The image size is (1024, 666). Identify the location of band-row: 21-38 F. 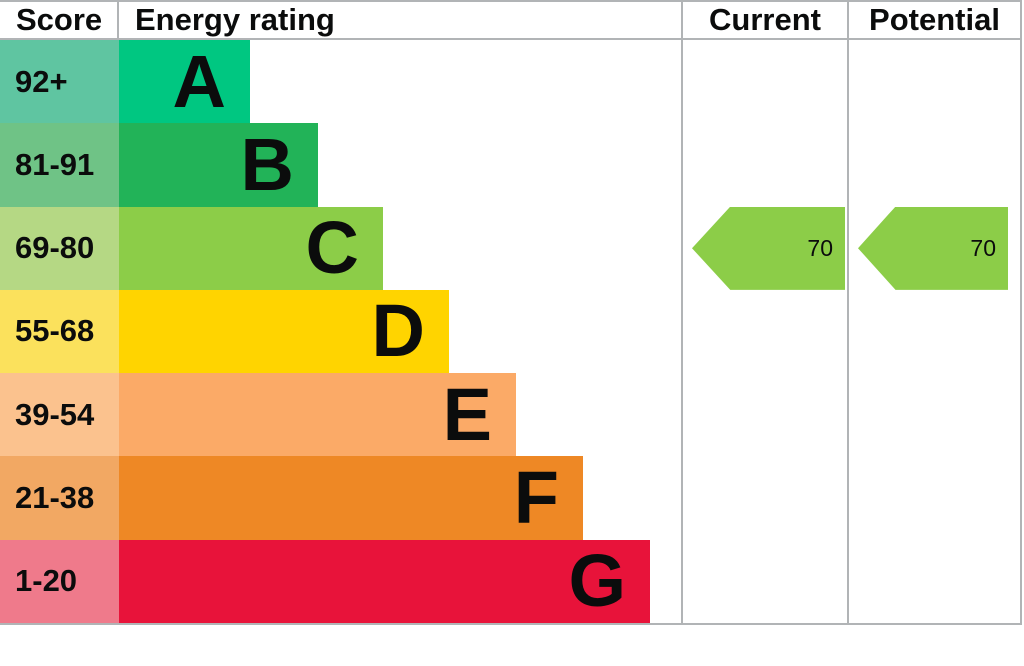
(510, 498).